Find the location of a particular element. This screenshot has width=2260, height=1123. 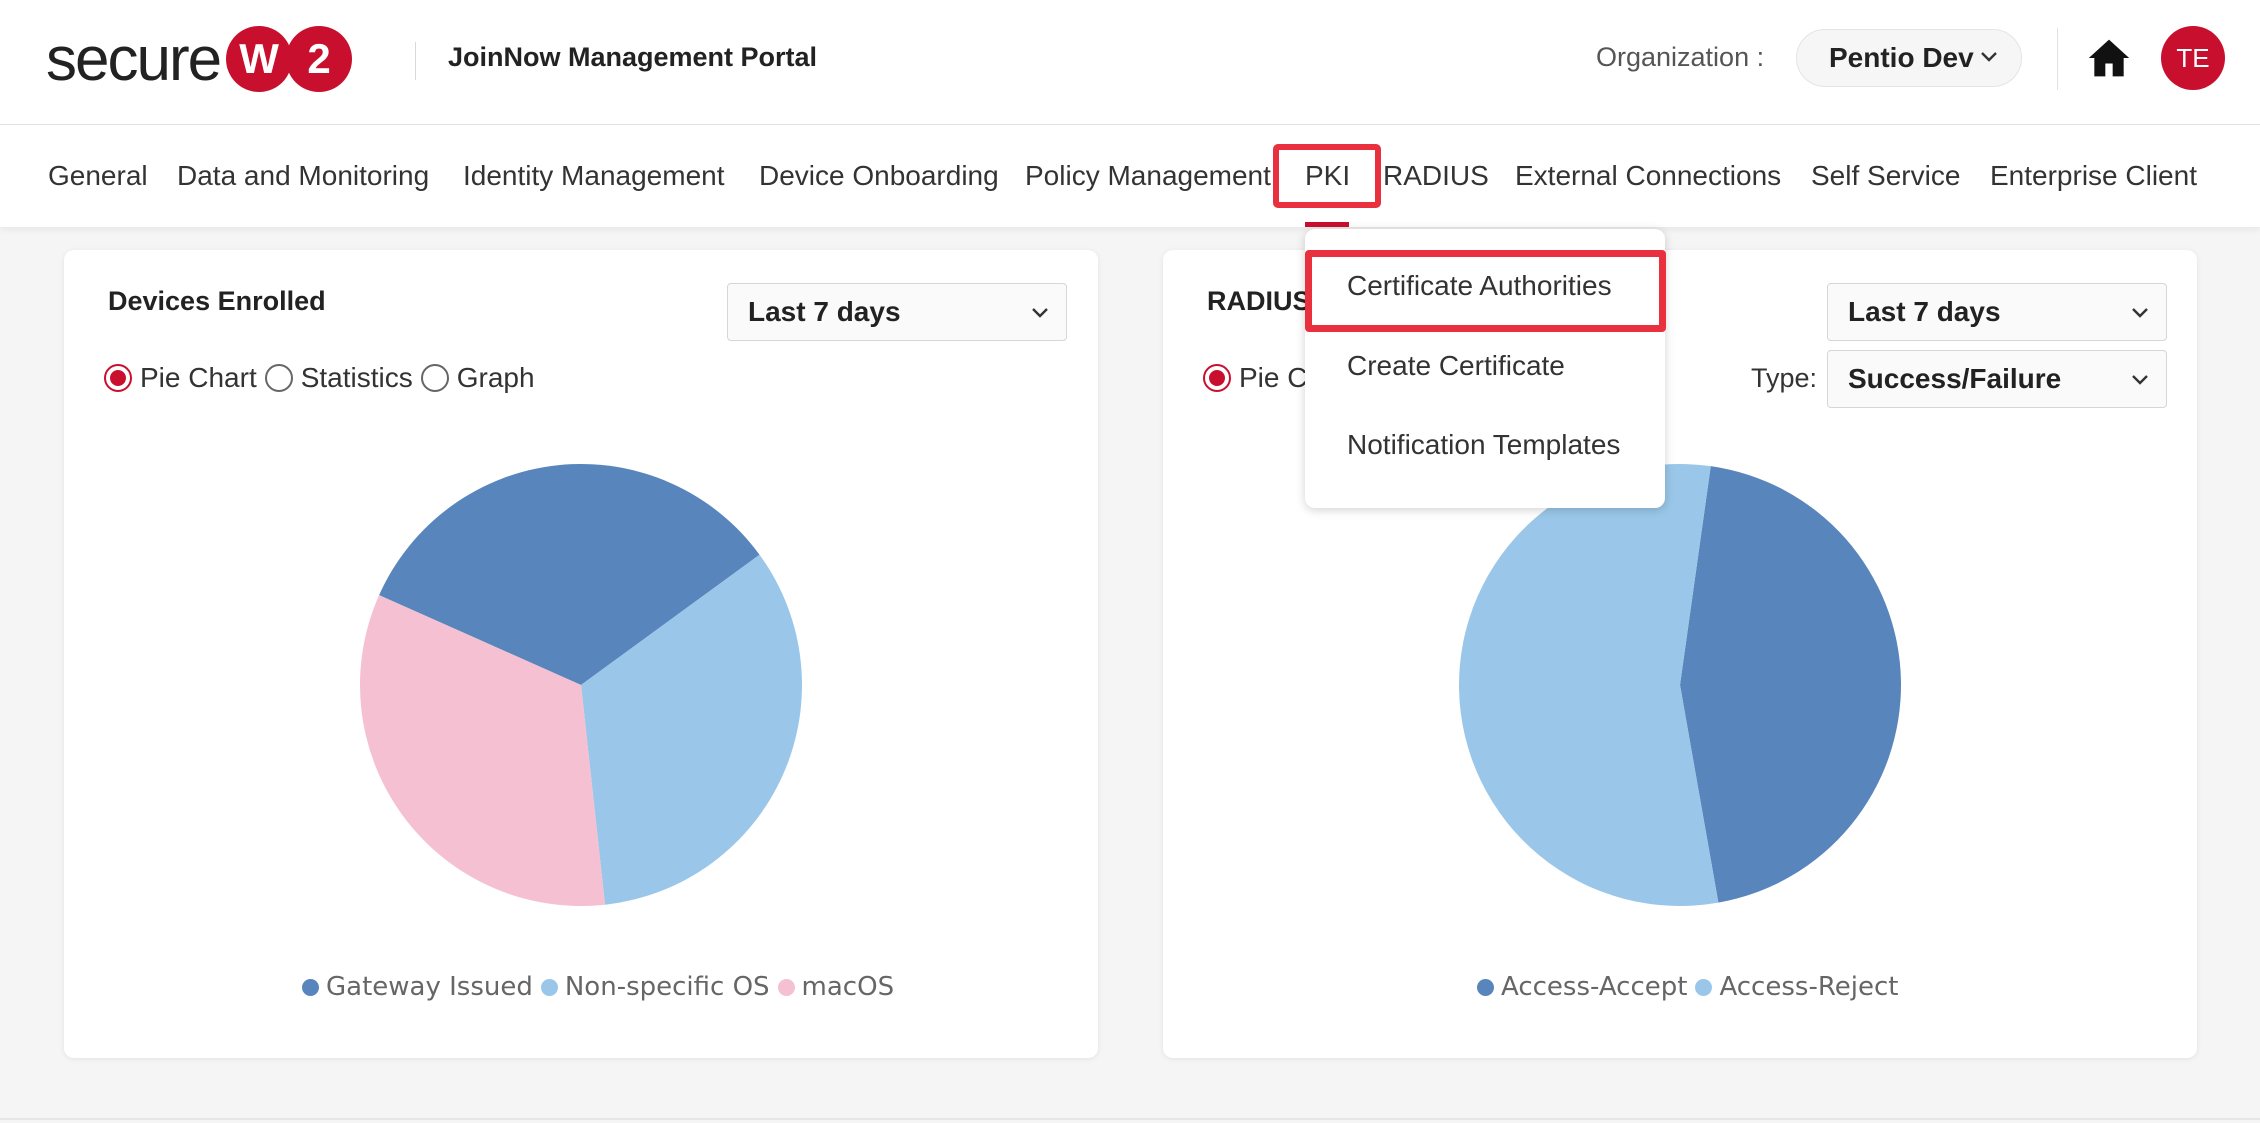

nav-item-pki: PKI is located at coordinates (1328, 175).